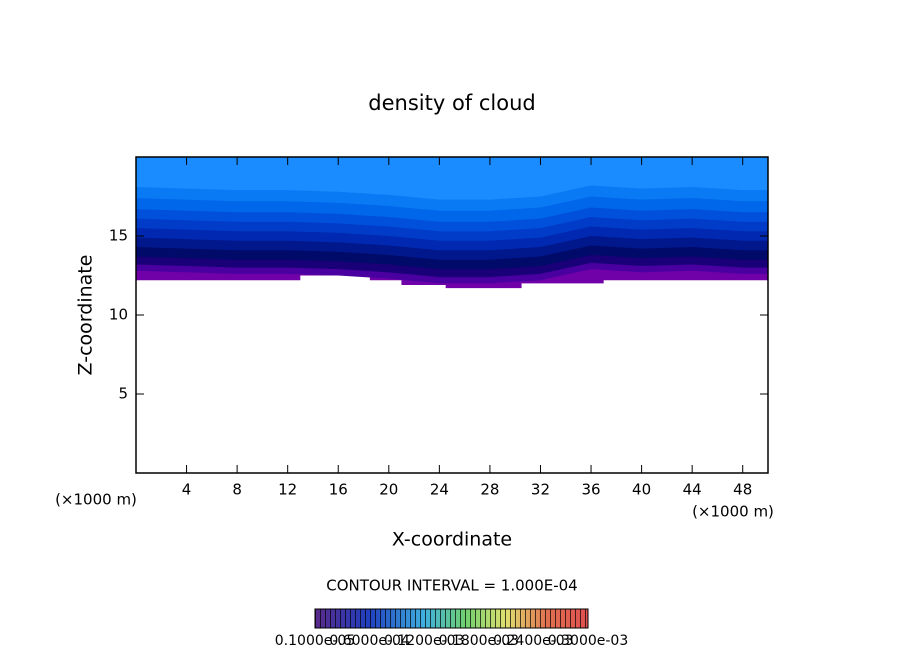 The height and width of the screenshot is (654, 904). What do you see at coordinates (533, 641) in the screenshot?
I see `colorbar-label: 0.2400e-03` at bounding box center [533, 641].